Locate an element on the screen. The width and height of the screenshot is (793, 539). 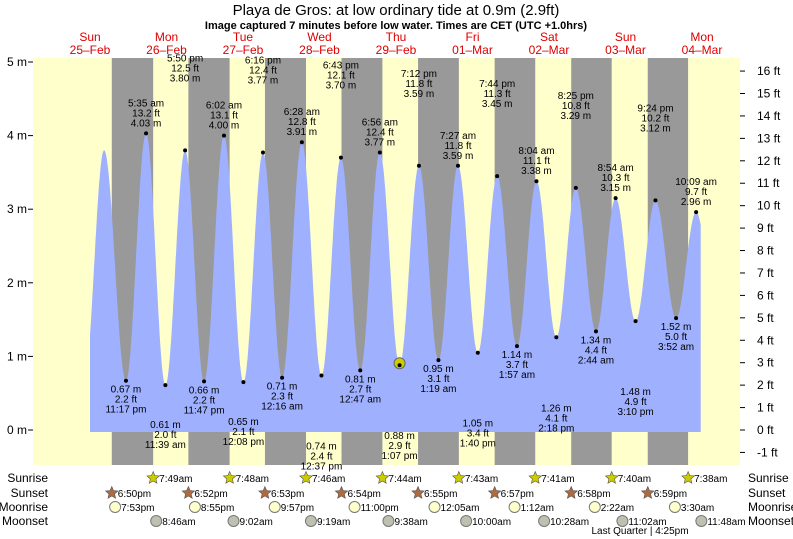
extreme-label: 1:19 am is located at coordinates (438, 389).